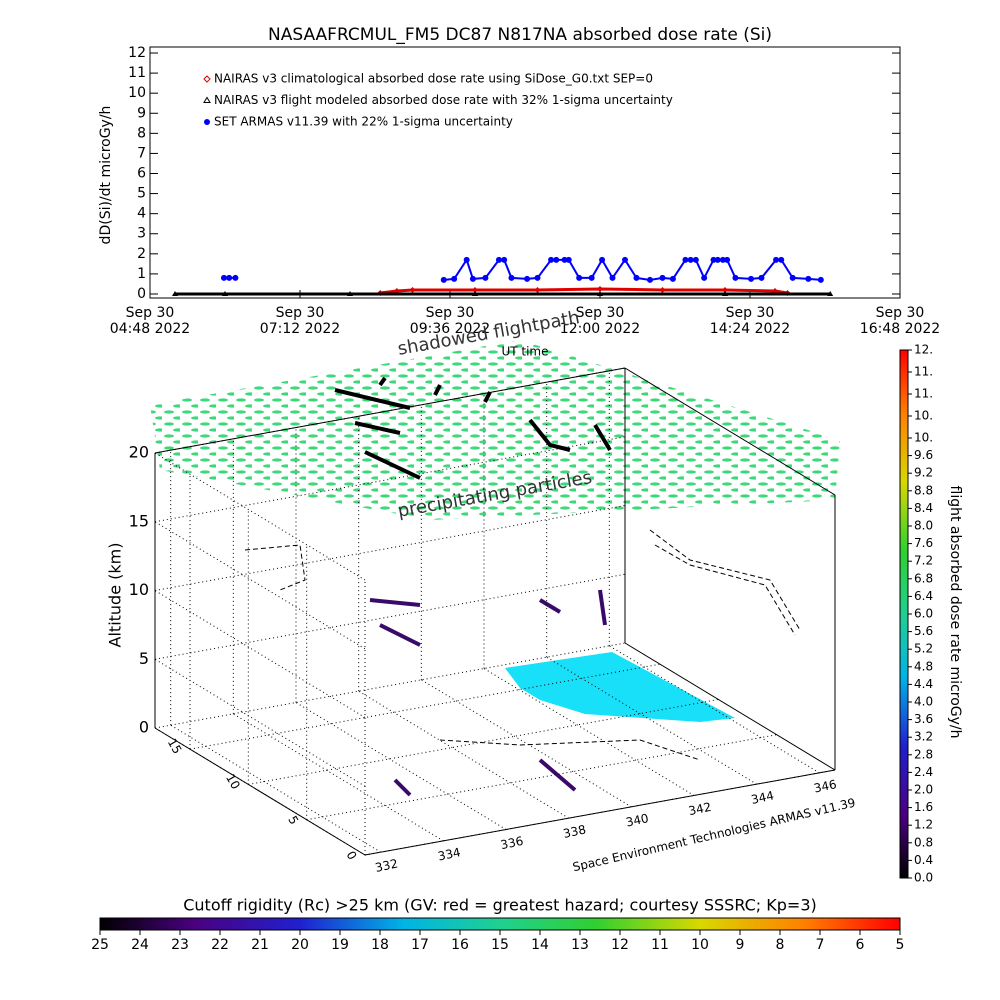  I want to click on y-tick-label: 9, so click(141, 113).